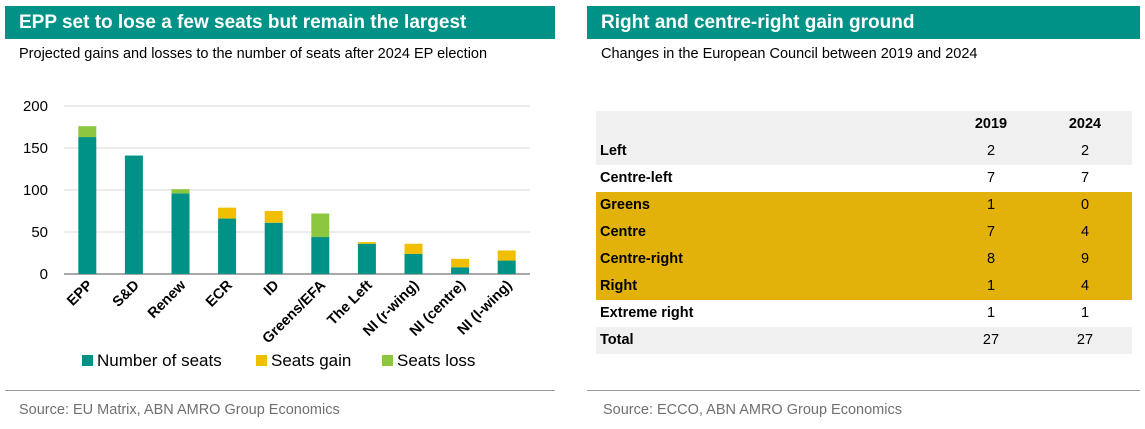 Image resolution: width=1145 pixels, height=429 pixels. Describe the element at coordinates (647, 313) in the screenshot. I see `table-row-label: Extreme right` at that location.